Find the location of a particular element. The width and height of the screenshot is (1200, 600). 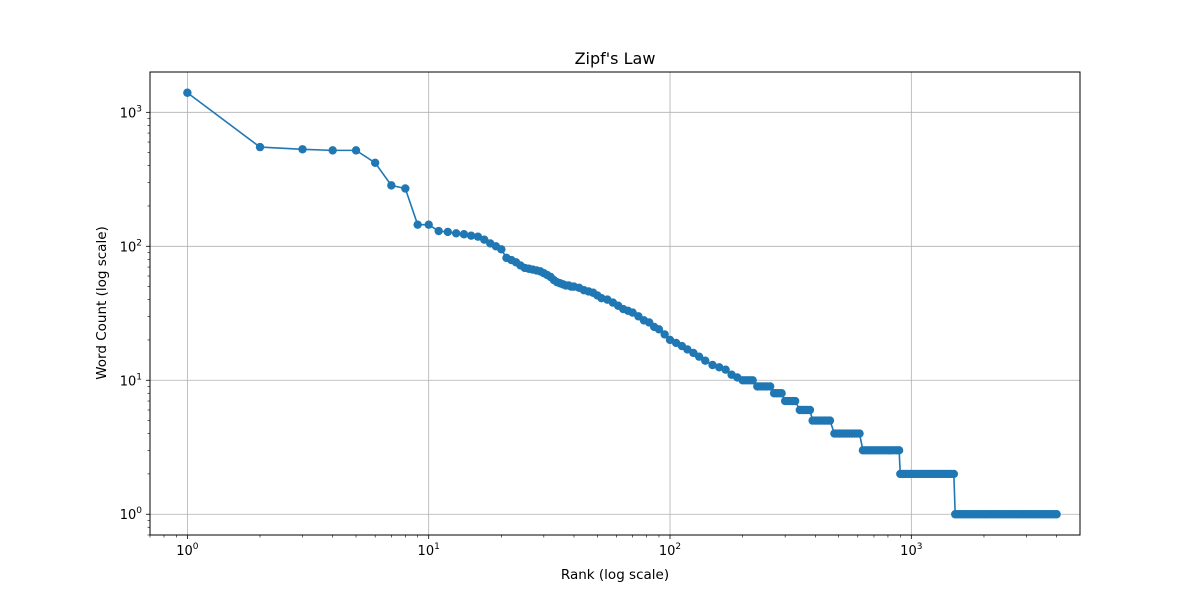

x-tick-exponent: 1 is located at coordinates (437, 547).